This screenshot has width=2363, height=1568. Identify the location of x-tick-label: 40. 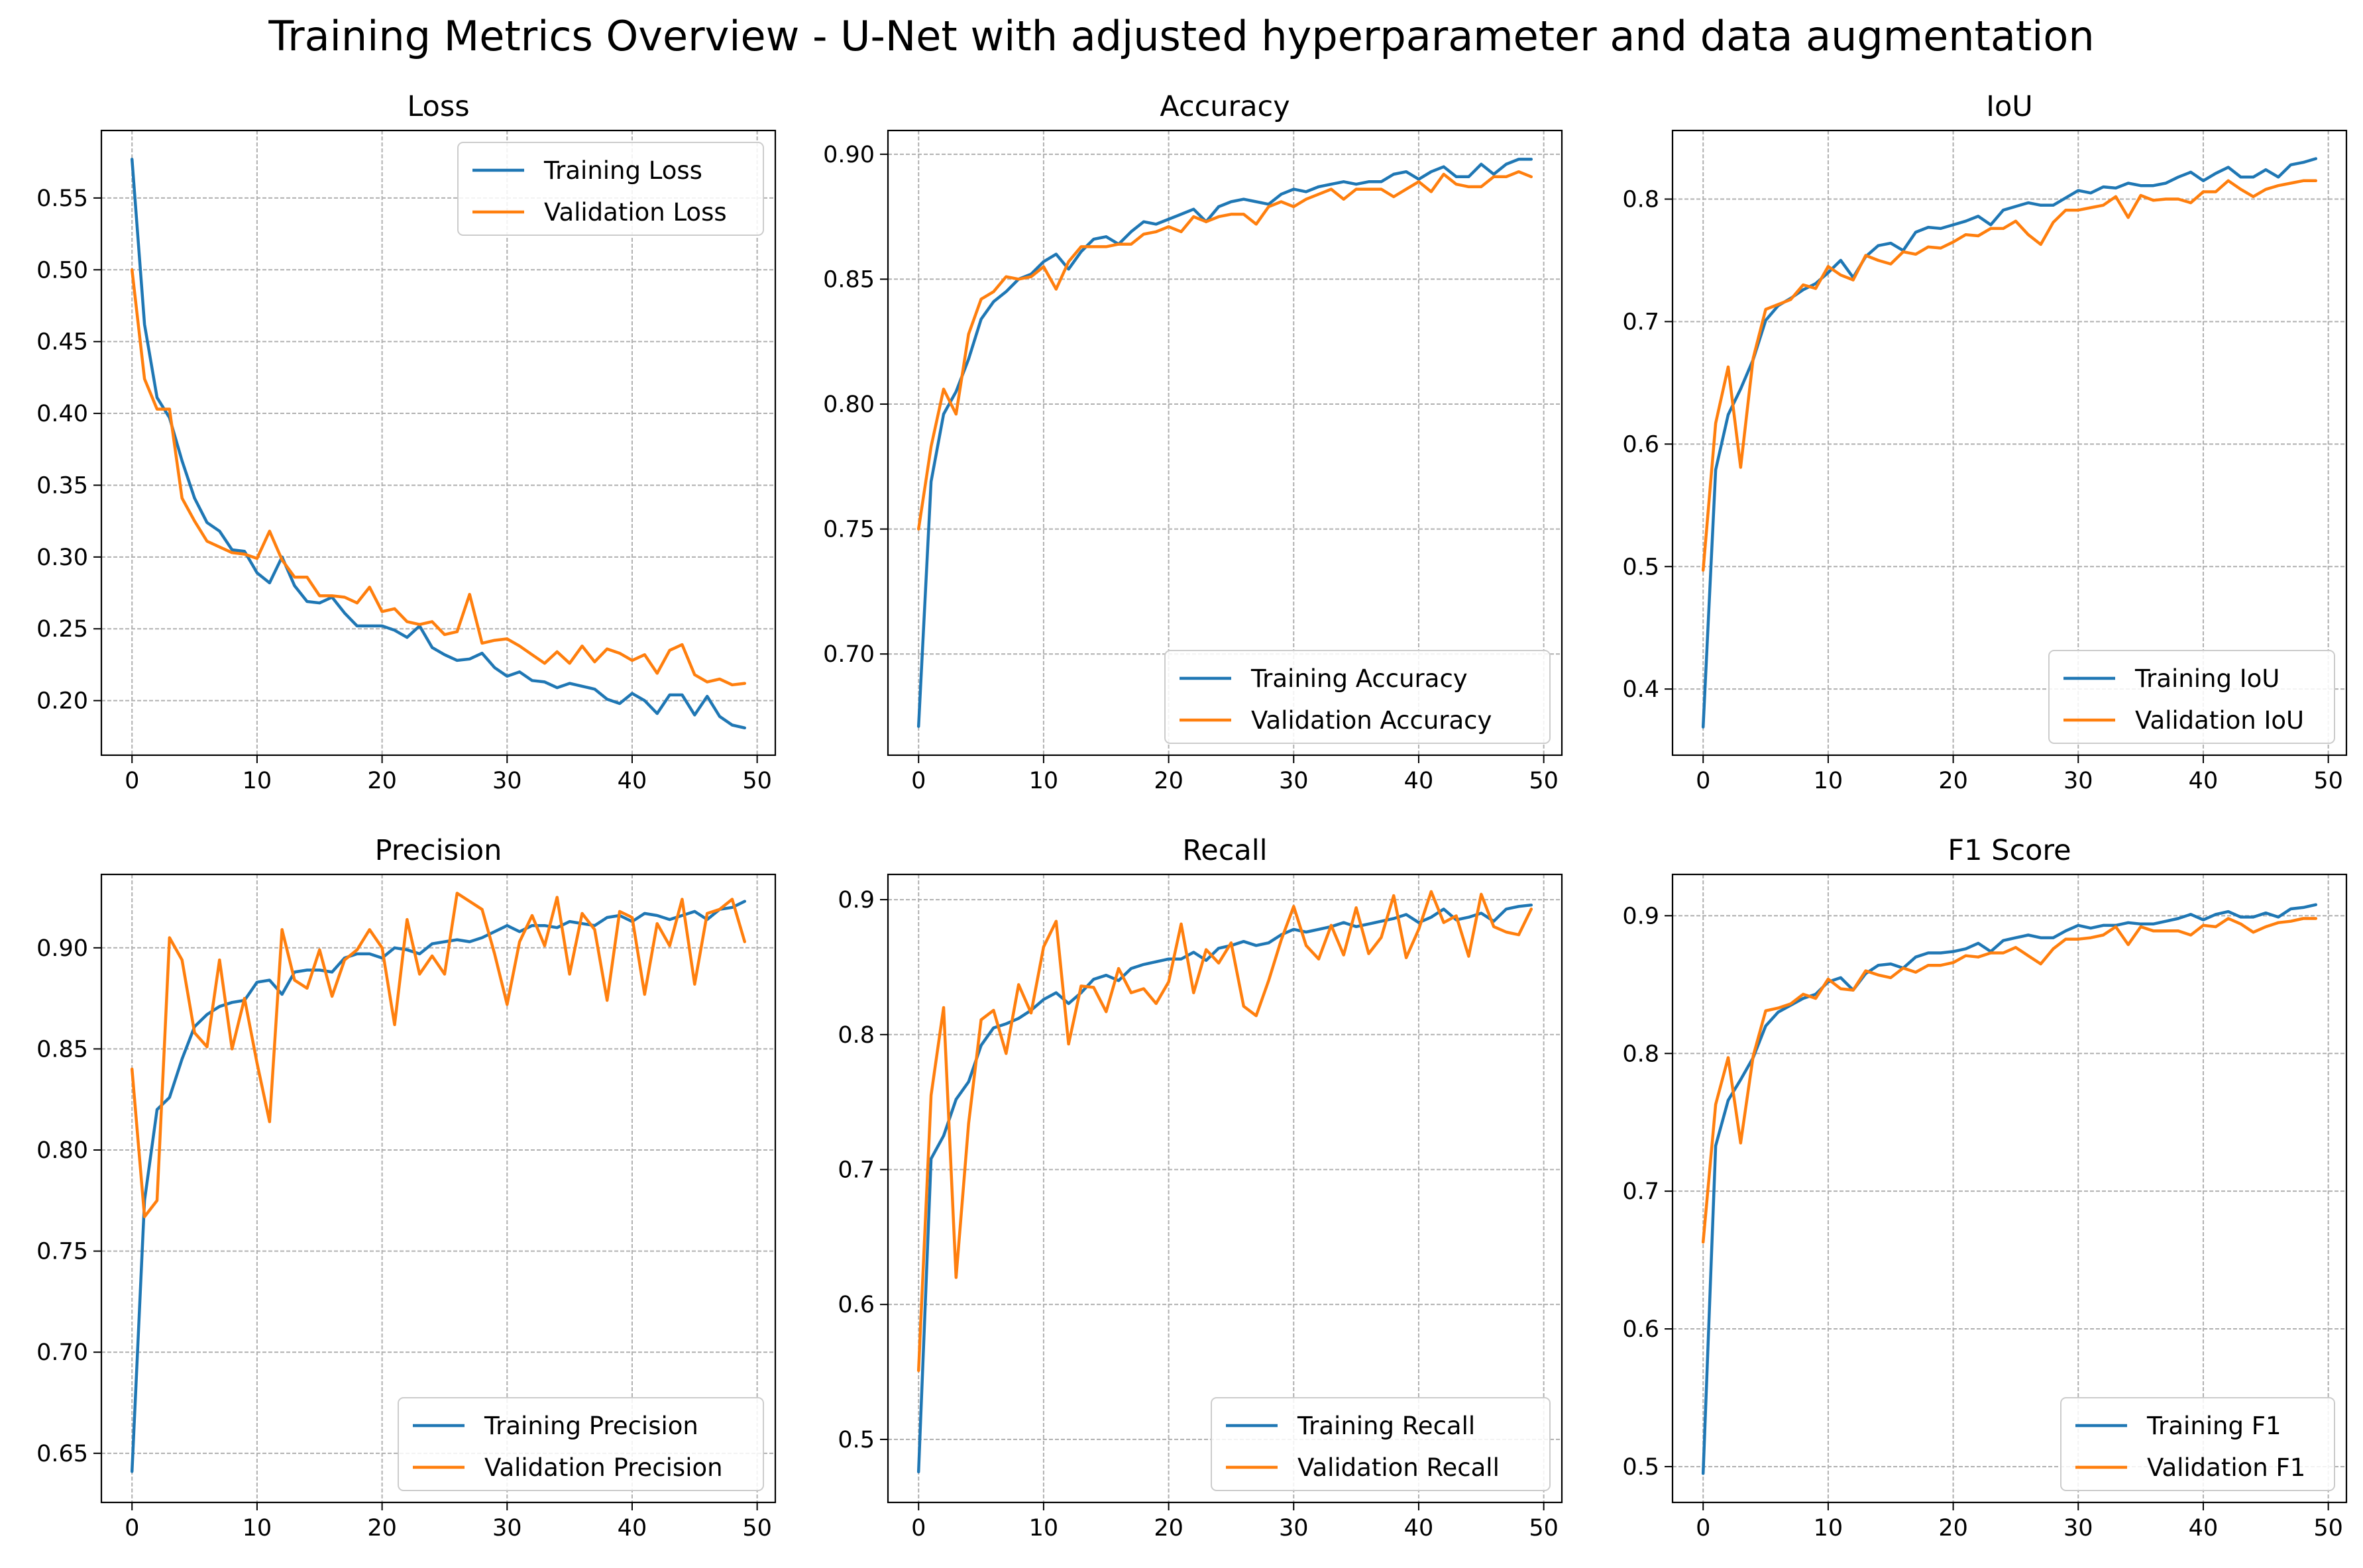
(1419, 781).